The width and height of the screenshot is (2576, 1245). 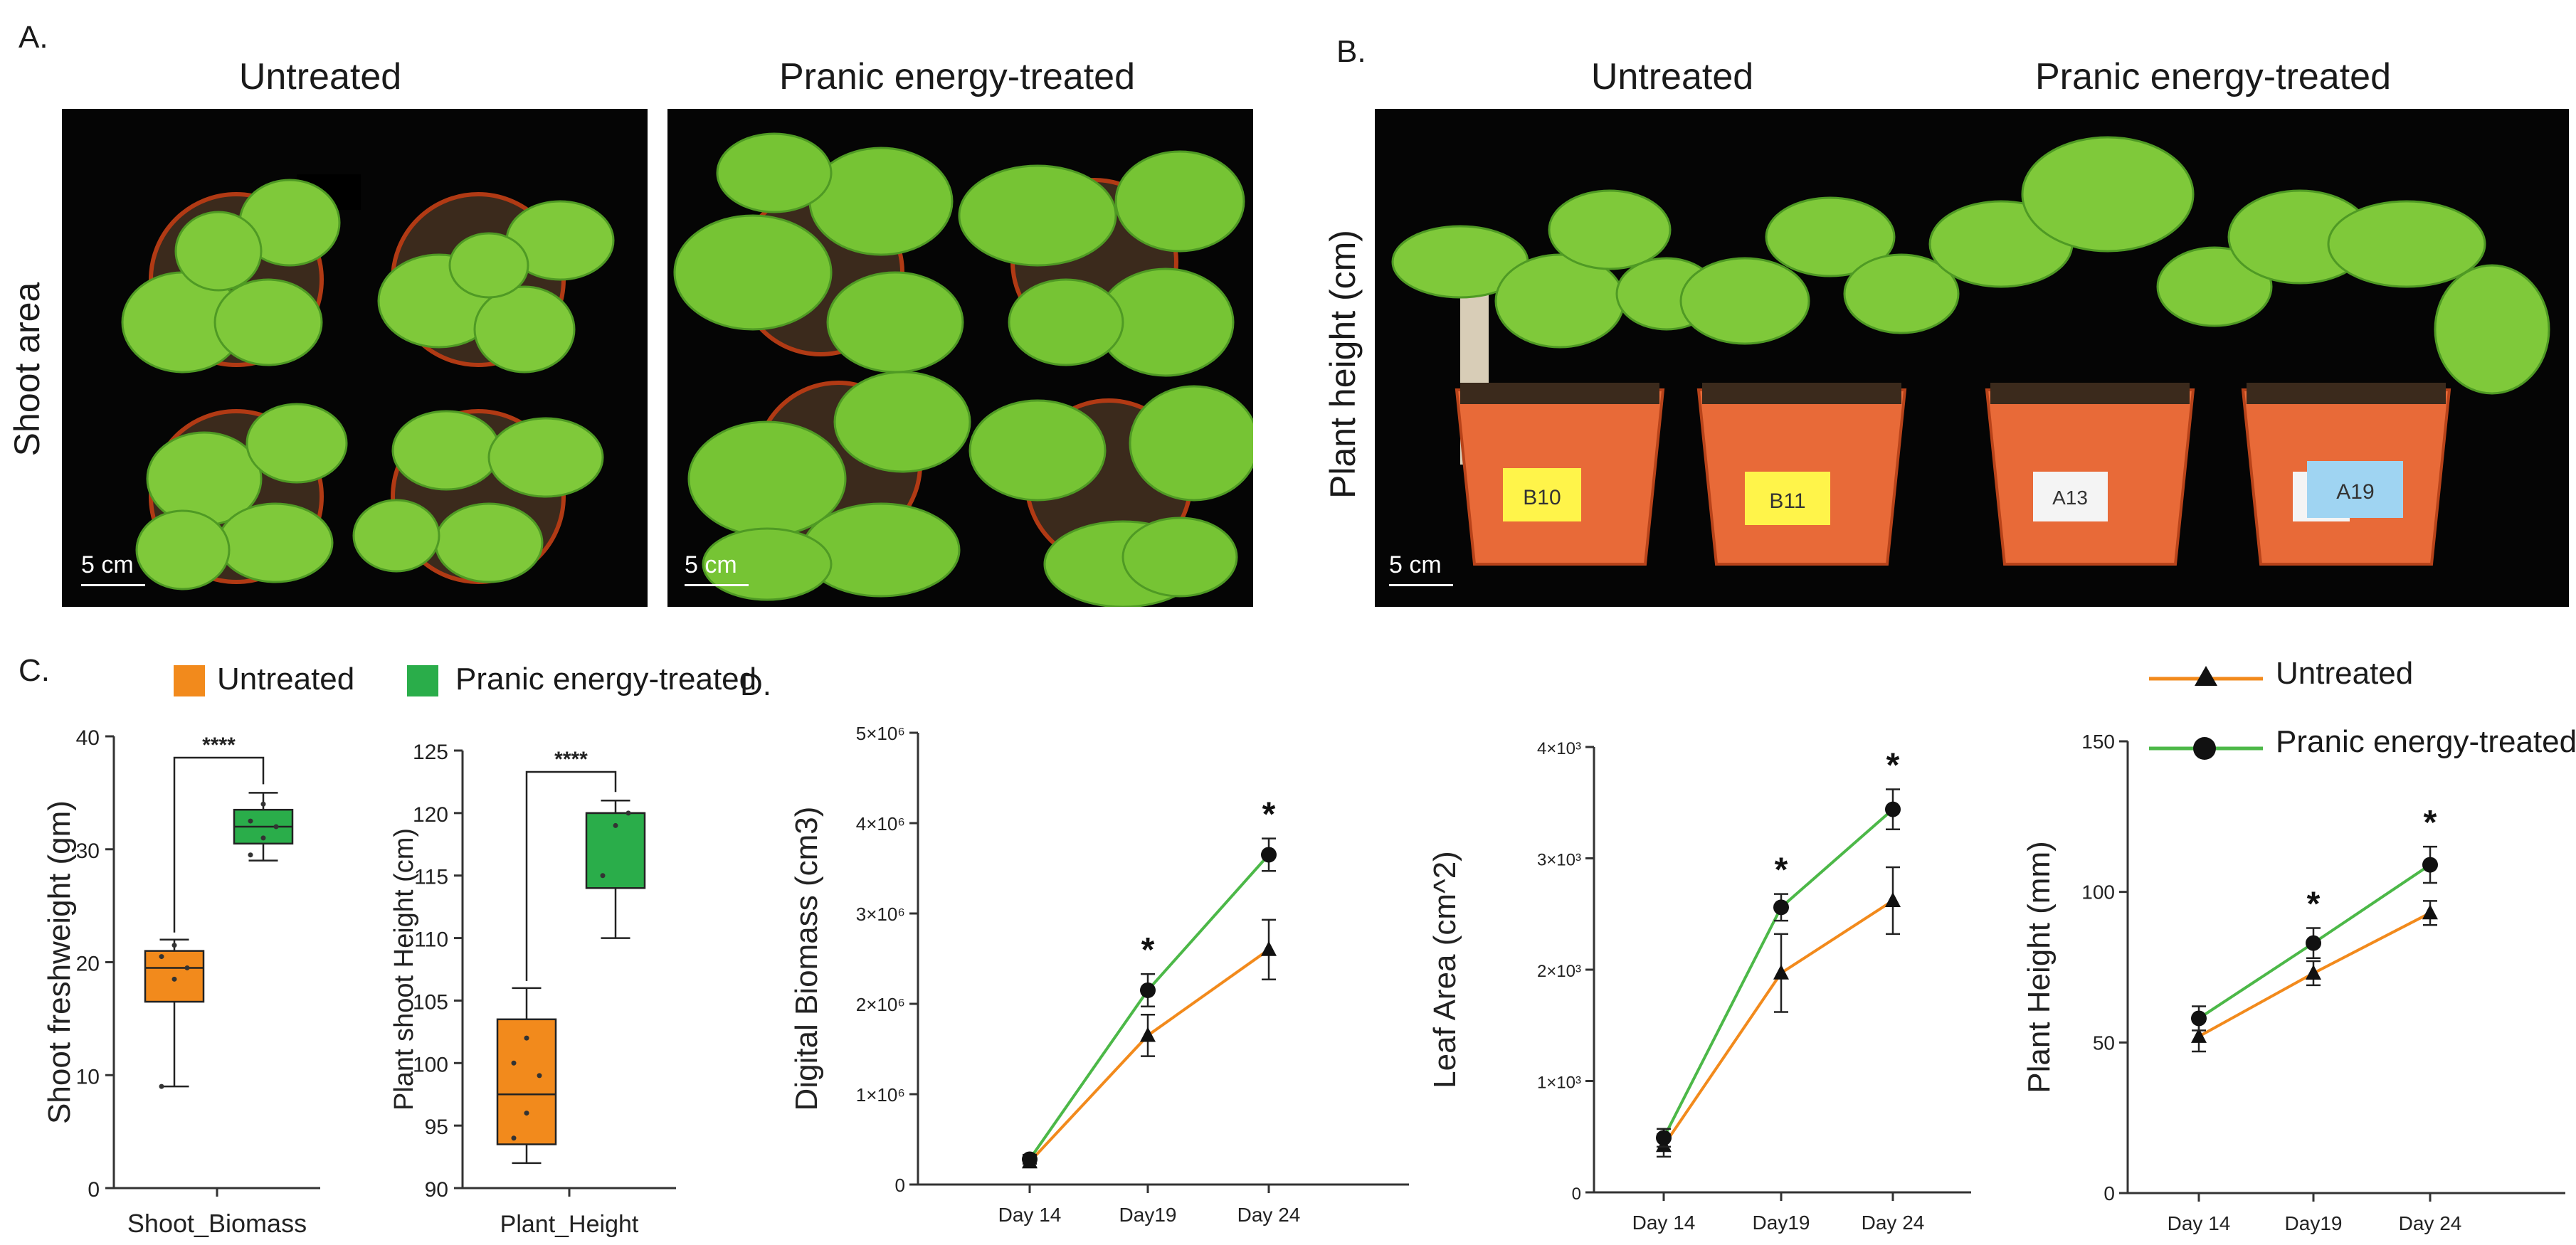 What do you see at coordinates (436, 1190) in the screenshot?
I see `y-tick-label: 90` at bounding box center [436, 1190].